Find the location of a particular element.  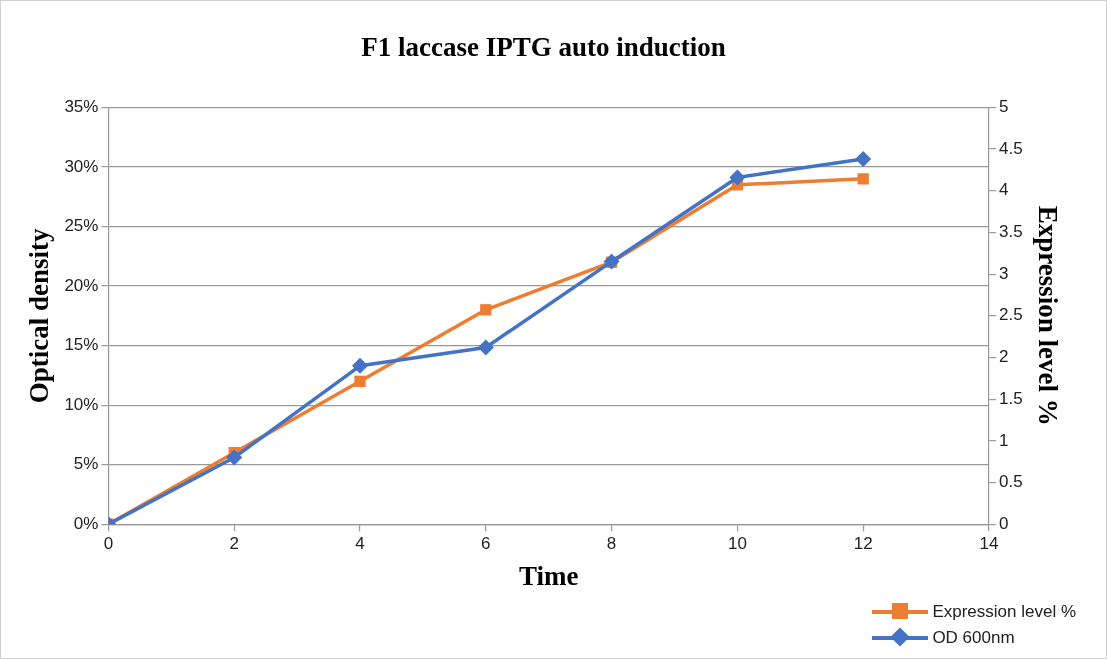

y2-tick-label: 4.5 is located at coordinates (1010, 148).